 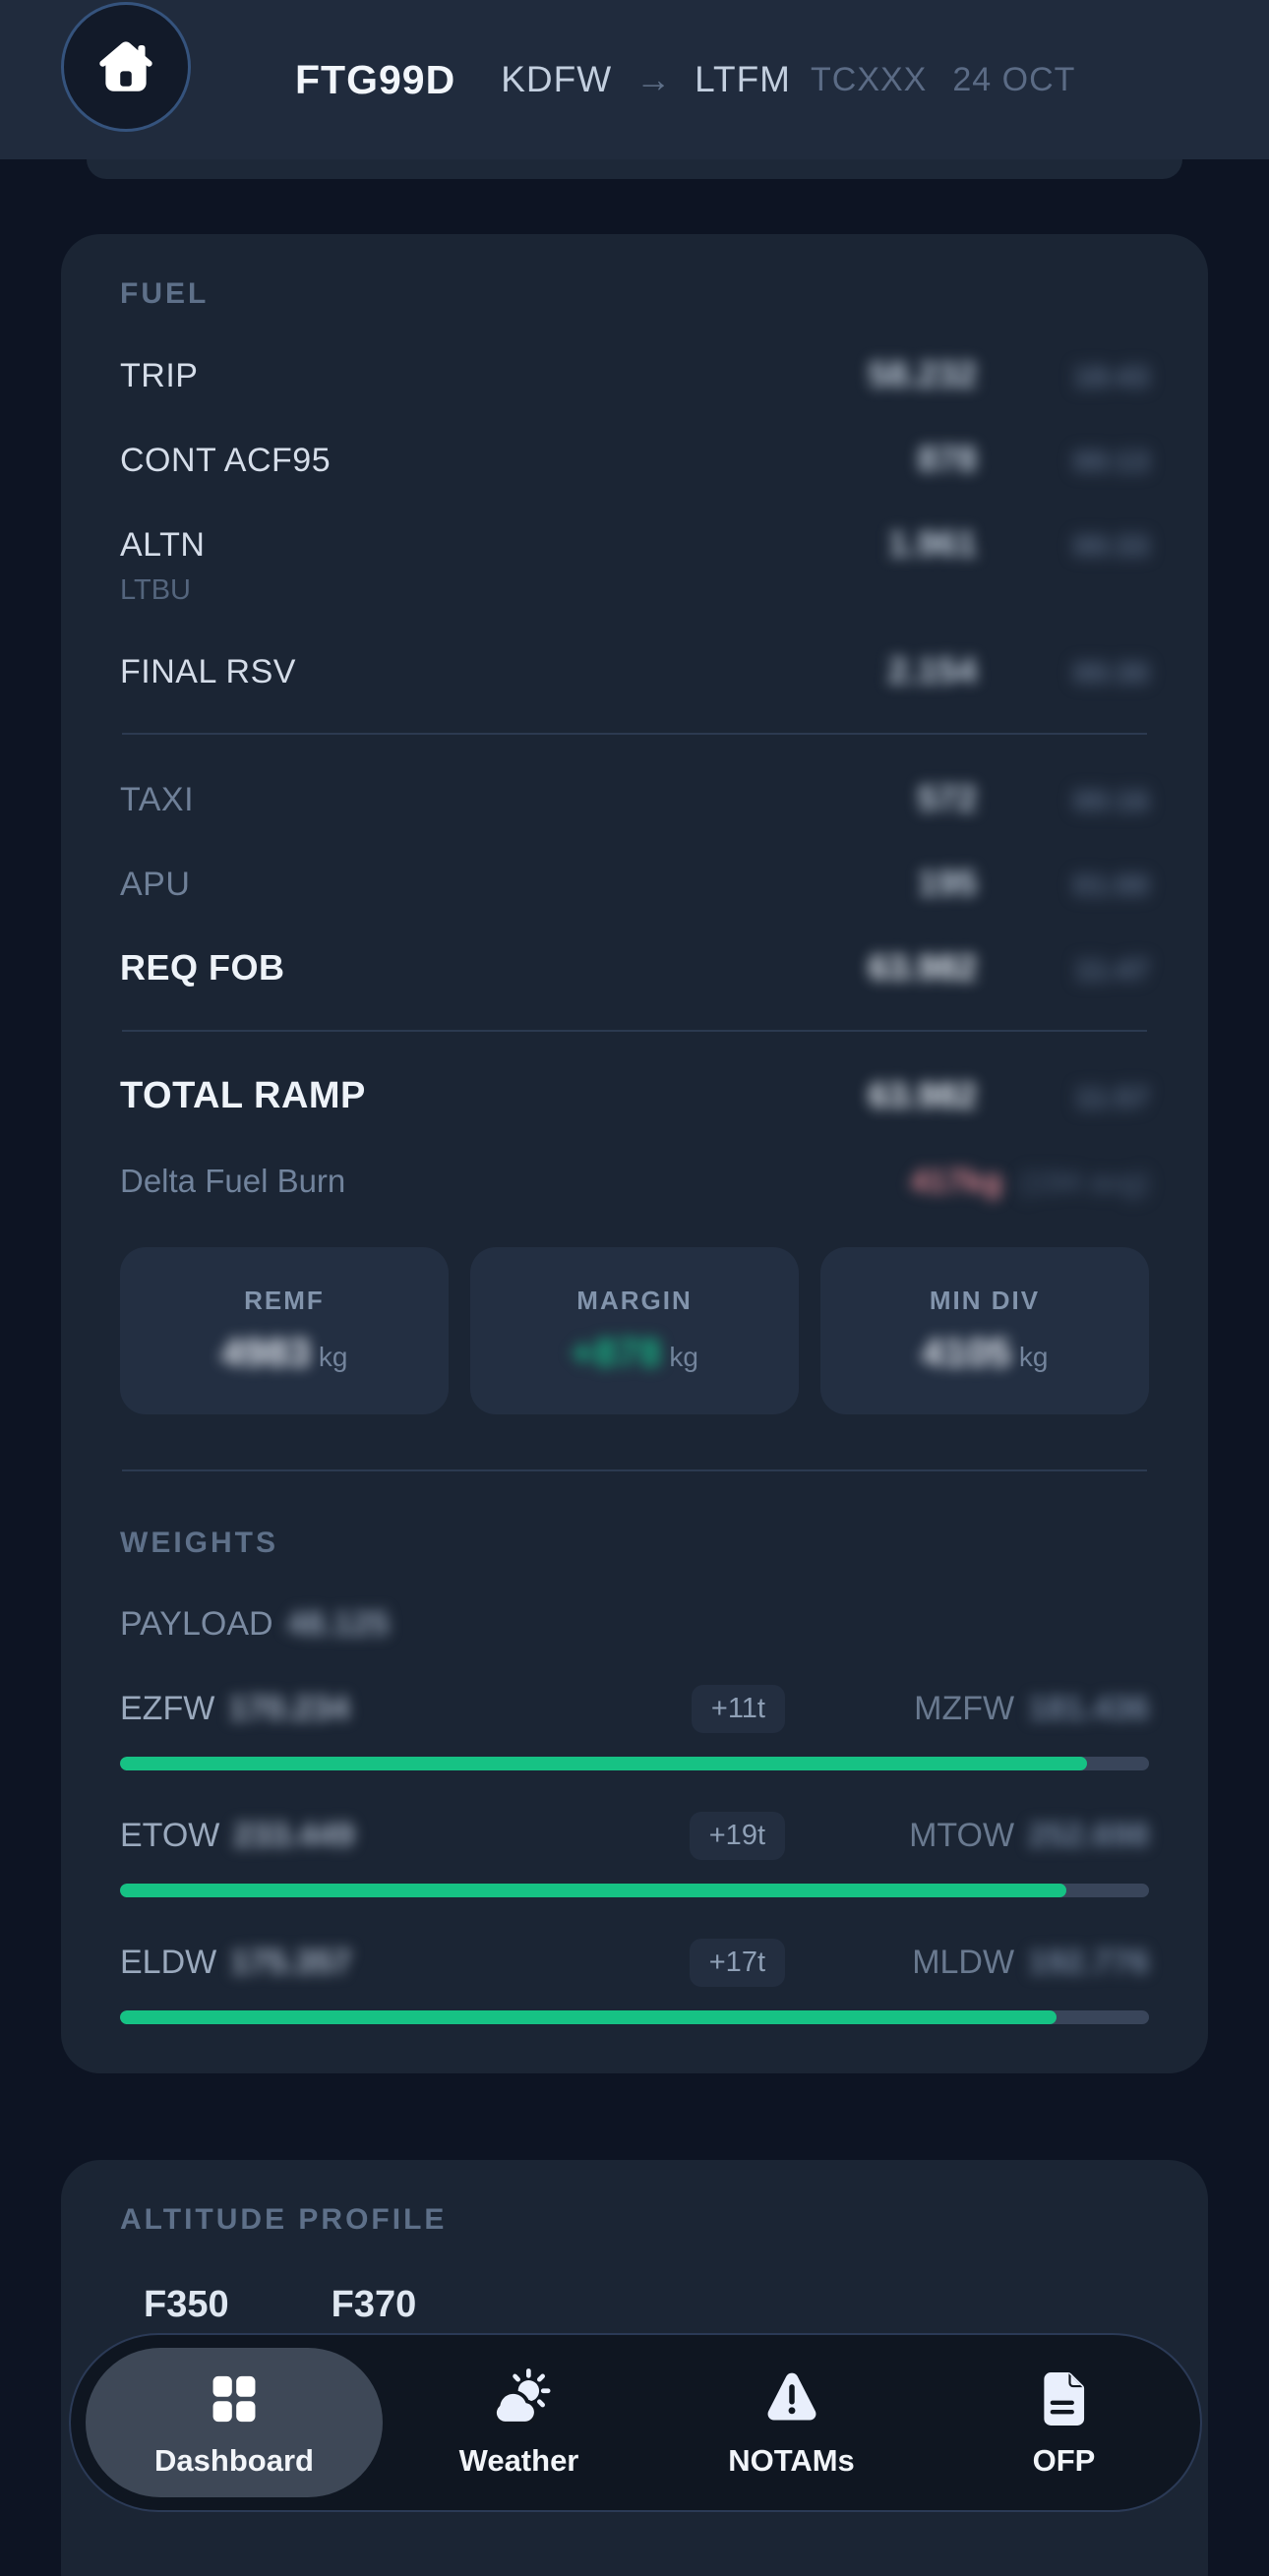 What do you see at coordinates (1064, 2460) in the screenshot?
I see `nav-label-ofp: OFP` at bounding box center [1064, 2460].